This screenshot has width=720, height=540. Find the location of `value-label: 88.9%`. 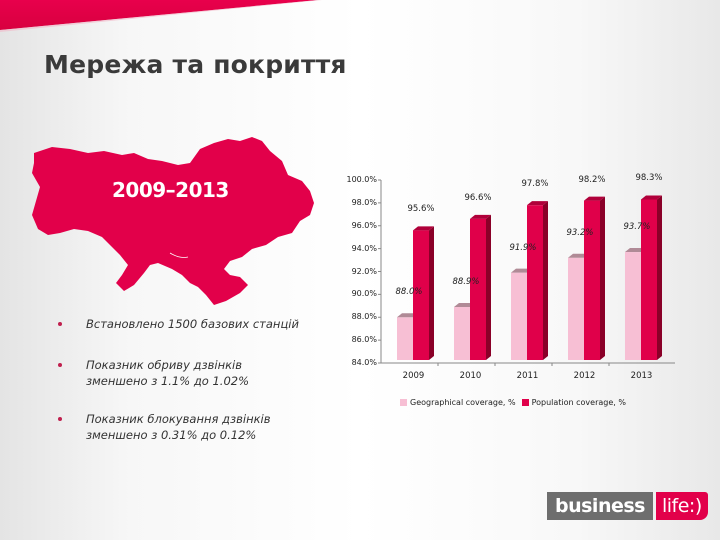

value-label: 88.9% is located at coordinates (466, 281).